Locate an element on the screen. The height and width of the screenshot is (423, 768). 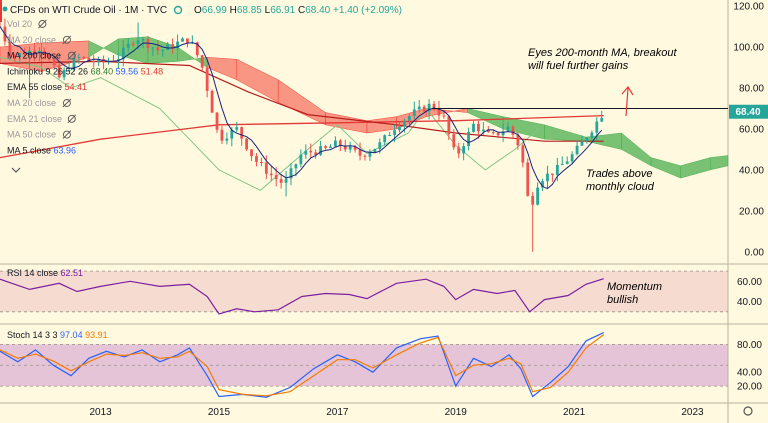
indicator-legend-row: EMA 21 close is located at coordinates (42, 119).